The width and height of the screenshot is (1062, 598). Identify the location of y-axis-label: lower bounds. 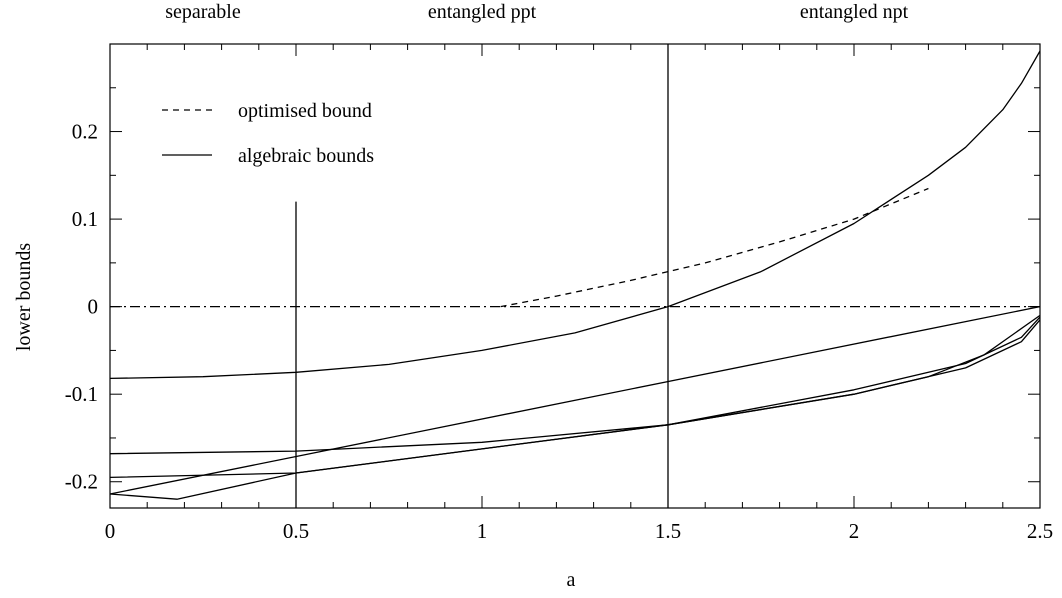
(24, 297).